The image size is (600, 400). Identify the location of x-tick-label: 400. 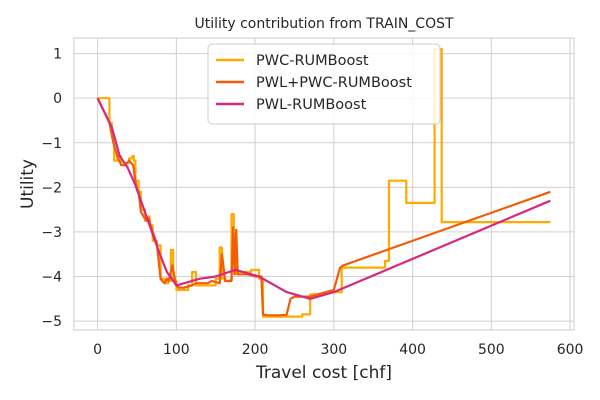
(412, 350).